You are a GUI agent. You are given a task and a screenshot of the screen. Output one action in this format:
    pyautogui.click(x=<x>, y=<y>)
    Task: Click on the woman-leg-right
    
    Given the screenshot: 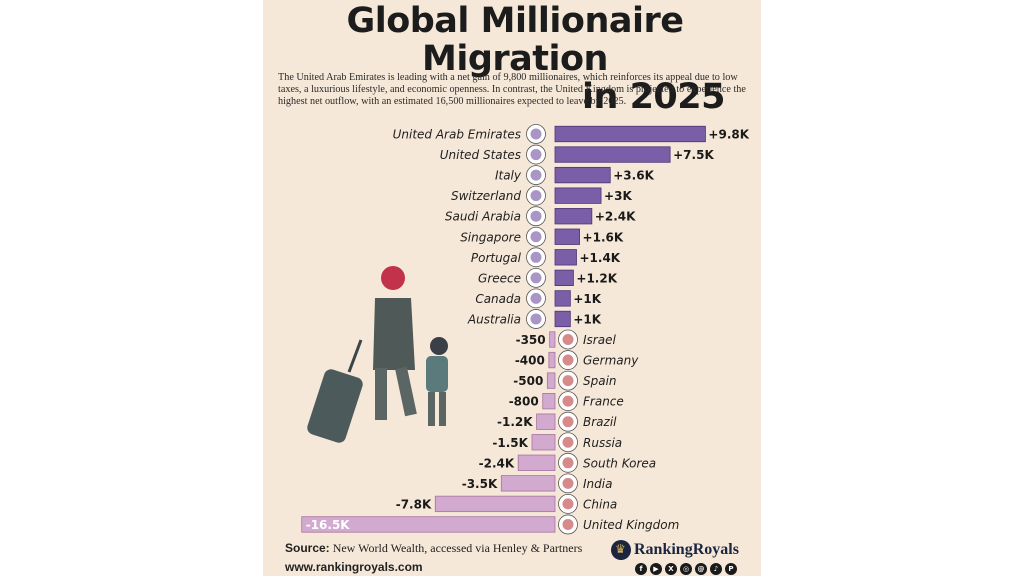 What is the action you would take?
    pyautogui.click(x=406, y=391)
    